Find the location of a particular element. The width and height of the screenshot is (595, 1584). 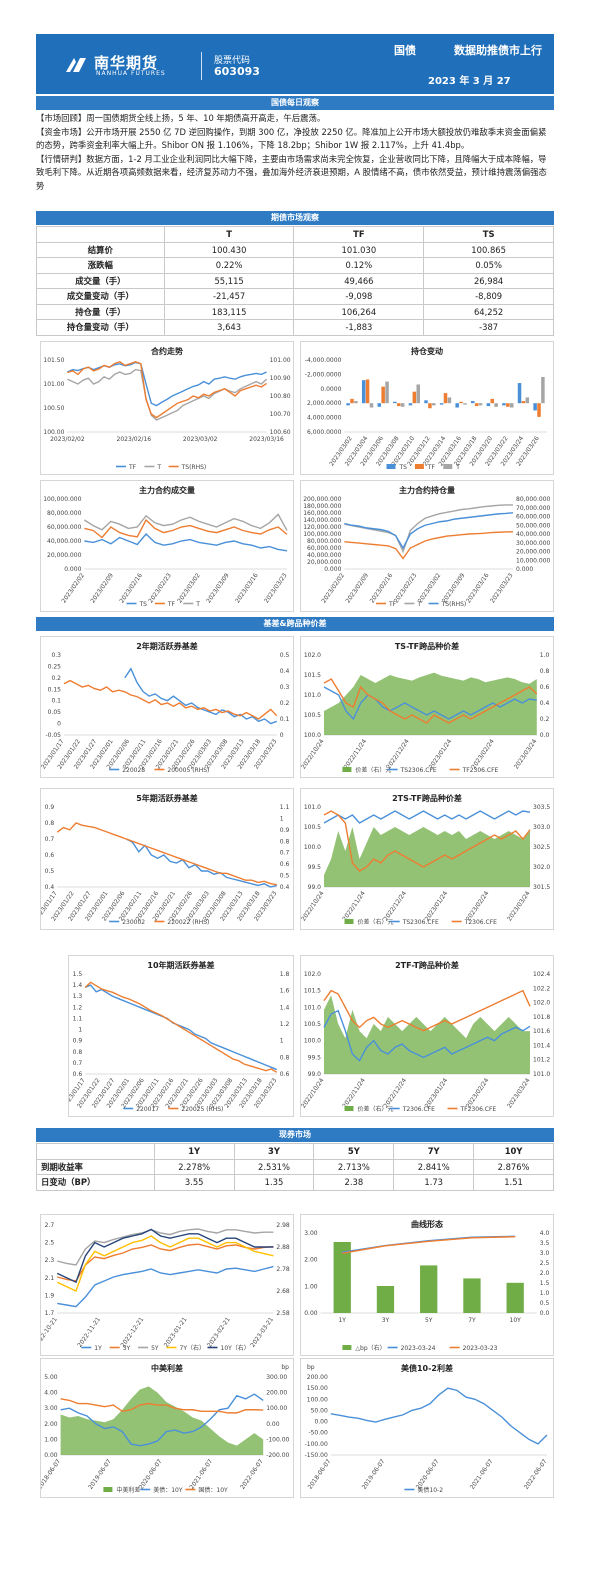

y-tick-label: 101.8 is located at coordinates (541, 1017).